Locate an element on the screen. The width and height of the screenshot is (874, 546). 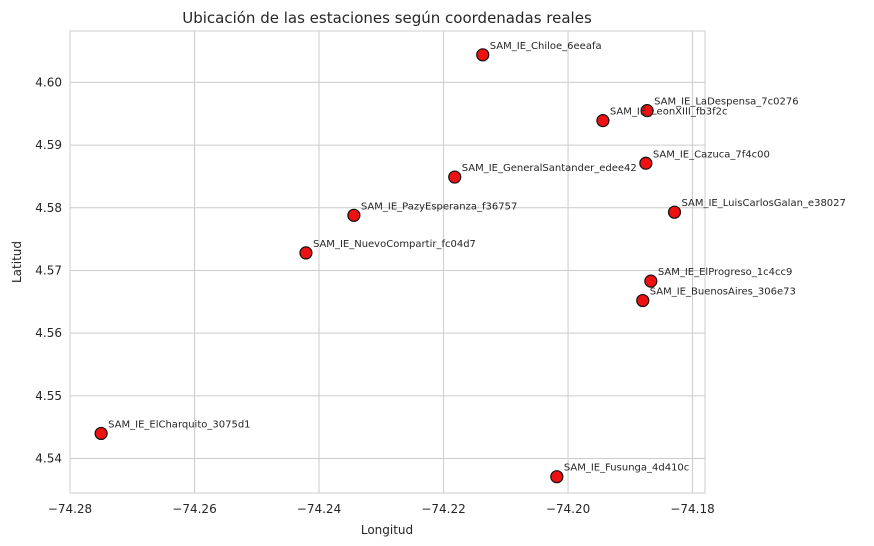
x-tick-label: −74.22 is located at coordinates (443, 509).